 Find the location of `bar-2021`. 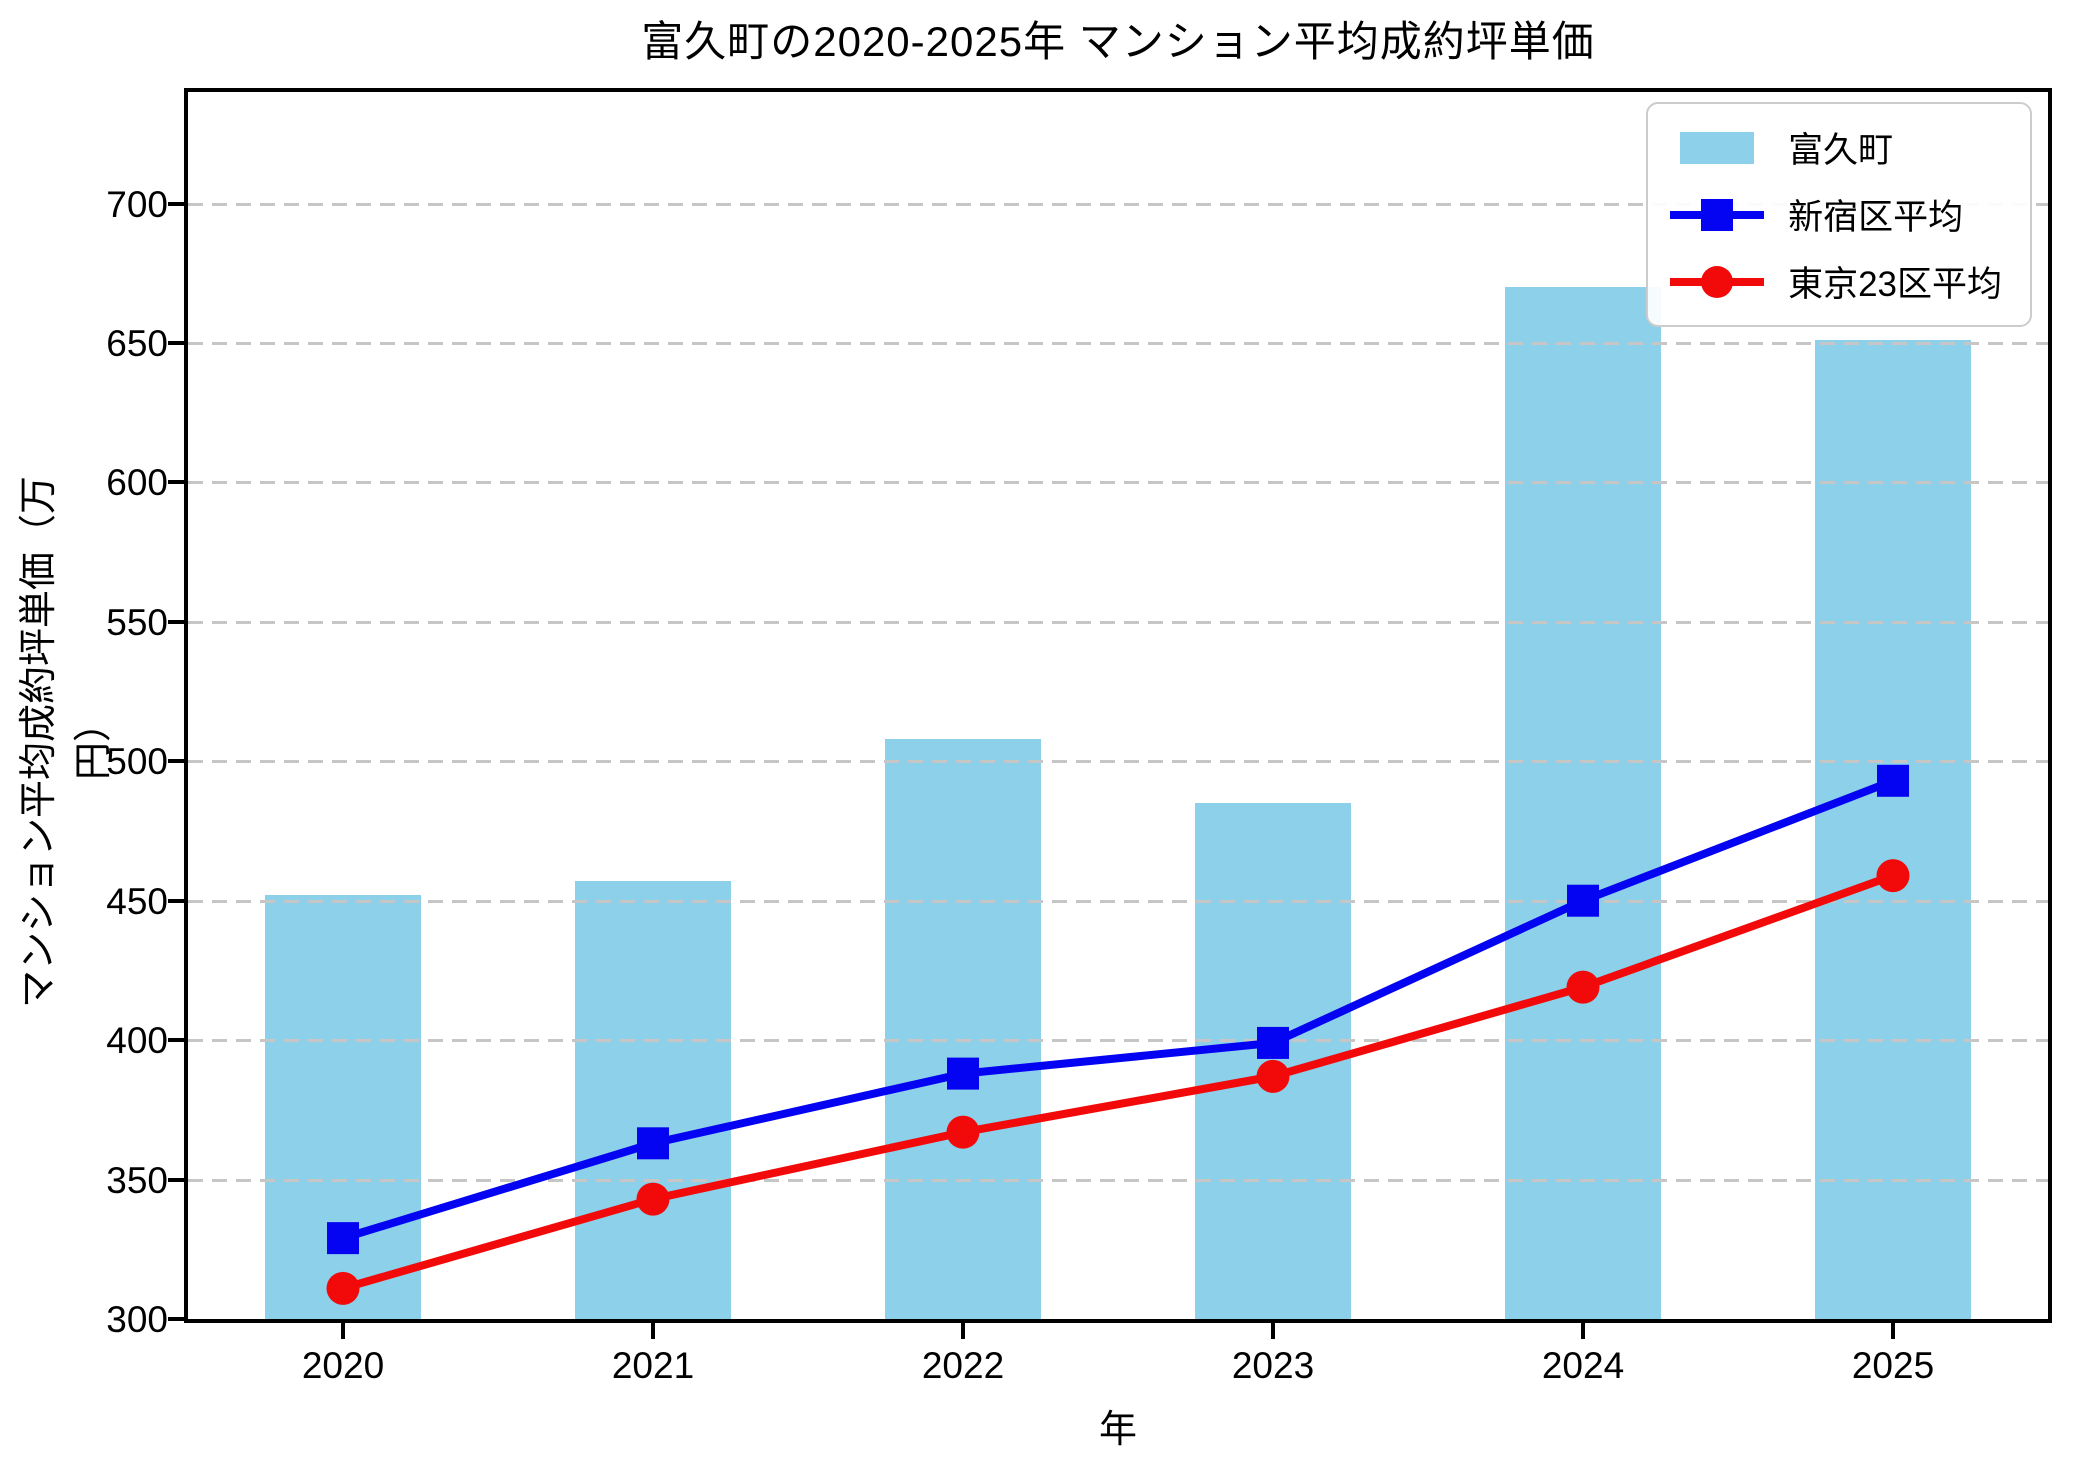

bar-2021 is located at coordinates (653, 1100).